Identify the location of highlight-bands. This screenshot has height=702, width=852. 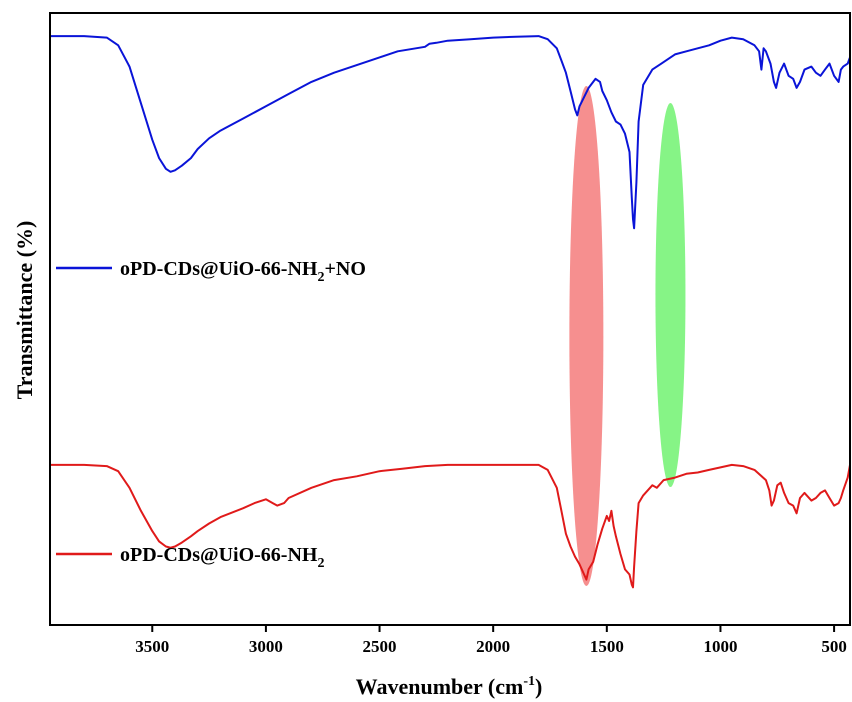
(627, 336).